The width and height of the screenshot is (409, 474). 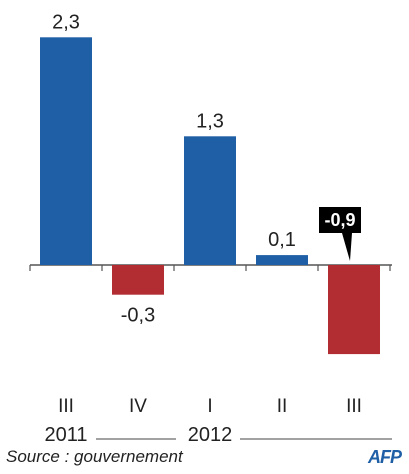 I want to click on value-callout-pointer, so click(x=347, y=247).